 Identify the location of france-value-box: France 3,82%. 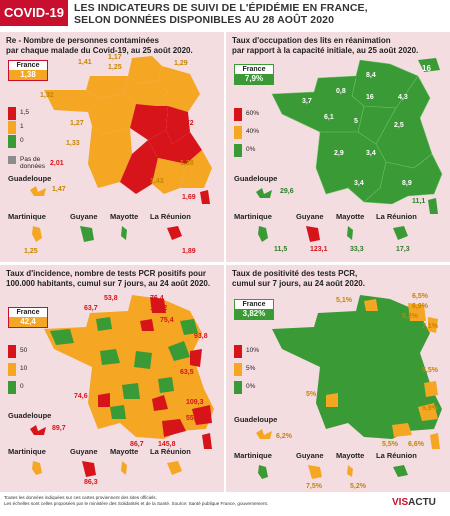
(254, 309).